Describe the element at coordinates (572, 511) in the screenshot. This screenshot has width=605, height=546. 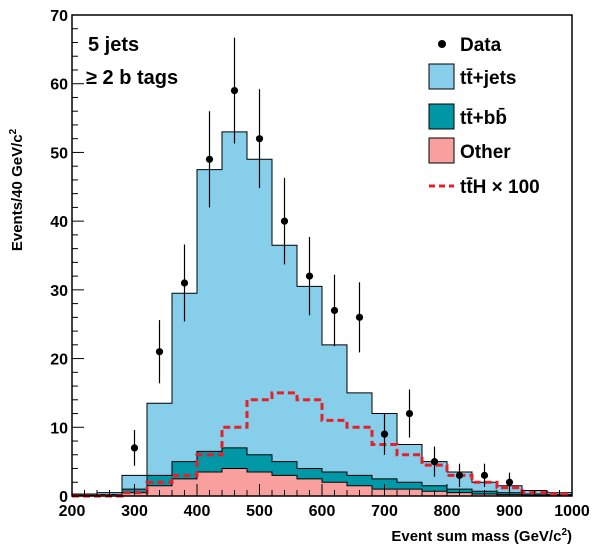
I see `x-tick-label: 1000` at that location.